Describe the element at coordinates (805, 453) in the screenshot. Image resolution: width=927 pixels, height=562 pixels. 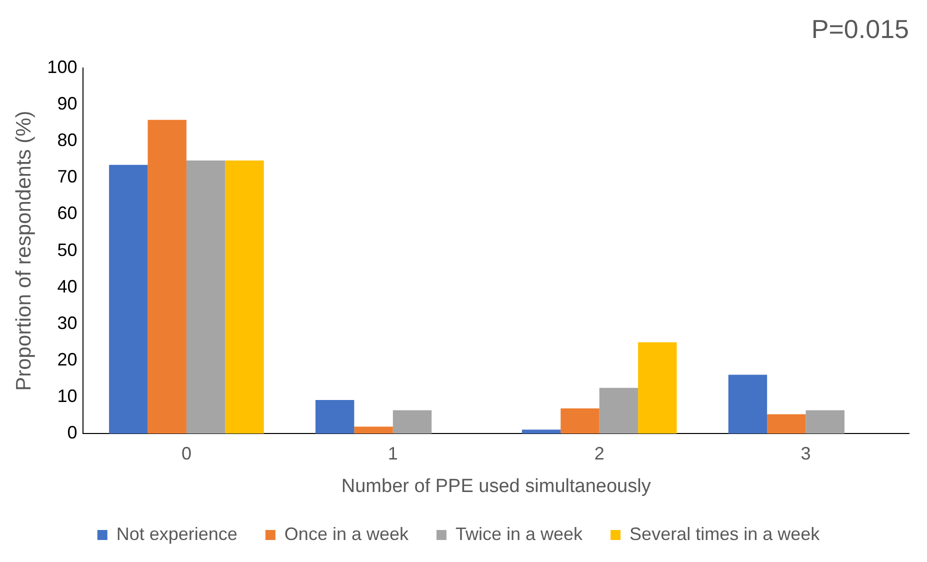
I see `x-tick-label: 3` at that location.